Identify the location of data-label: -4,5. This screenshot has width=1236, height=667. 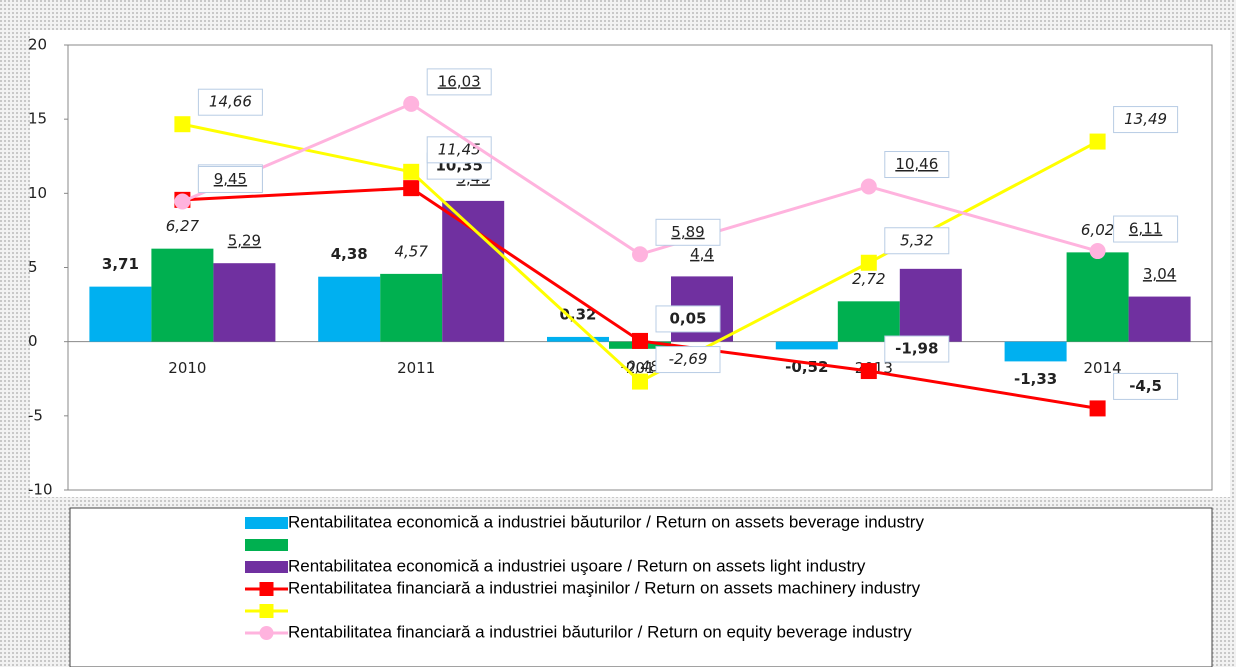
(1145, 386).